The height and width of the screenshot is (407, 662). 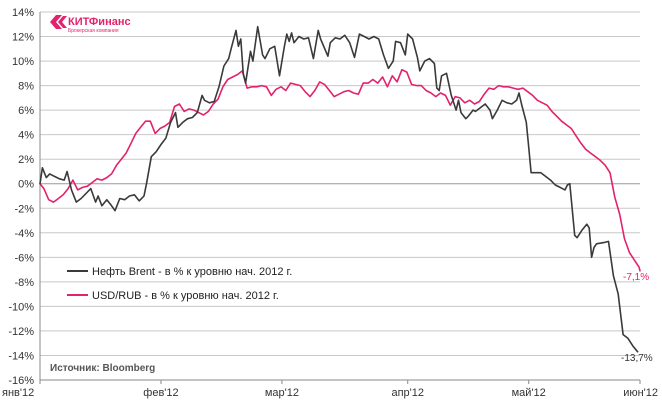 I want to click on logo-mark-icon, so click(x=58, y=22).